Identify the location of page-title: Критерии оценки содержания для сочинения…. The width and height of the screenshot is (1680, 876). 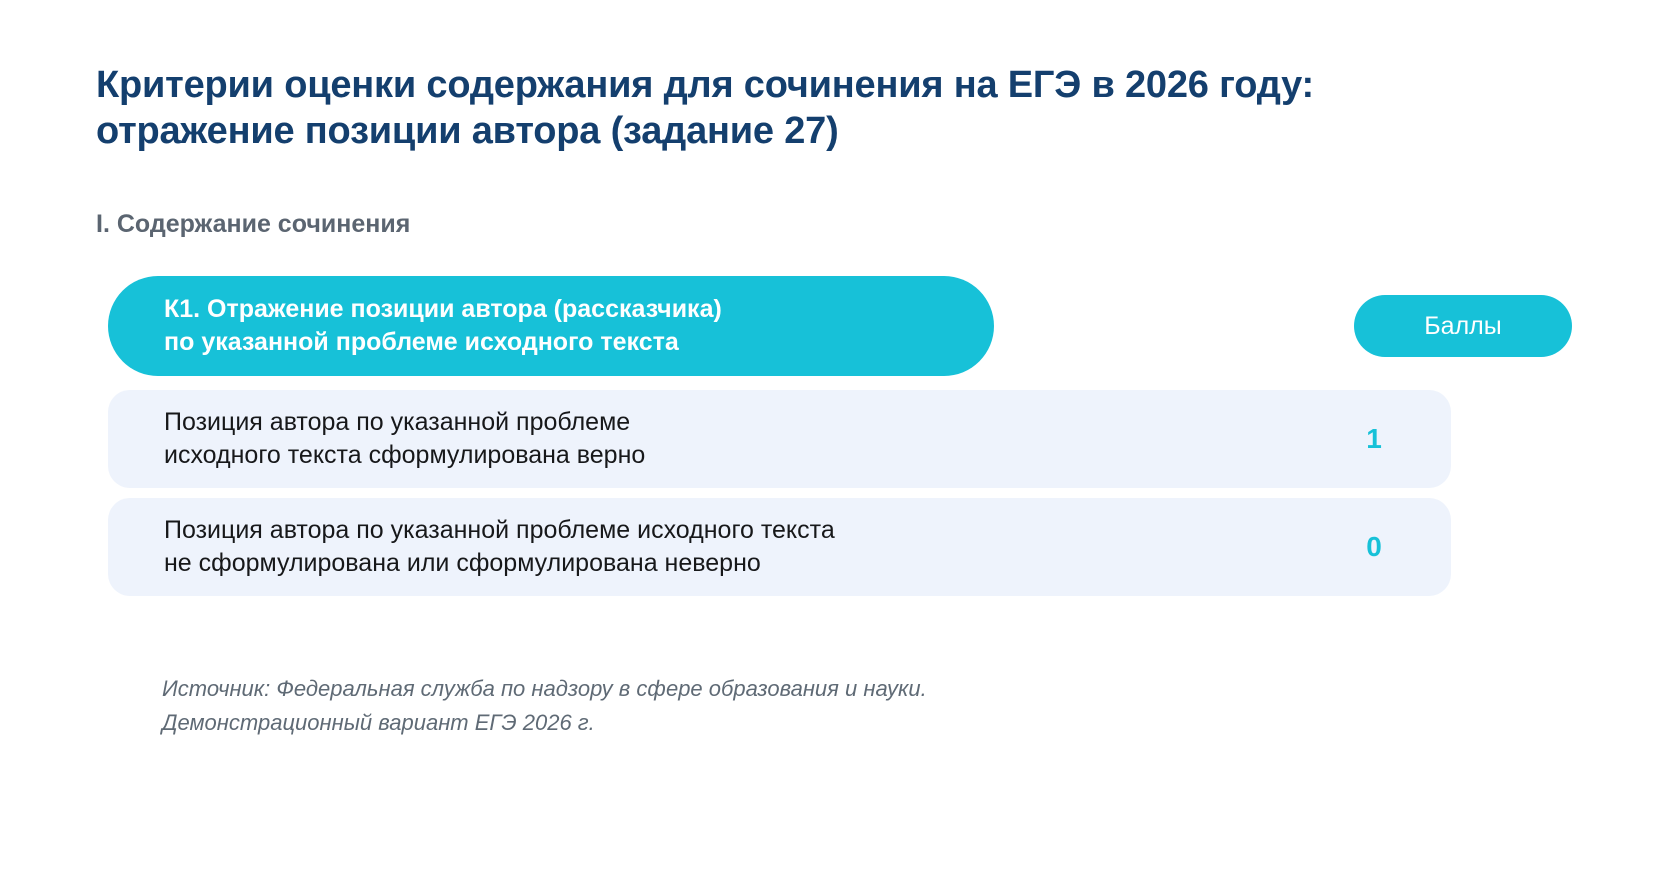
(806, 108).